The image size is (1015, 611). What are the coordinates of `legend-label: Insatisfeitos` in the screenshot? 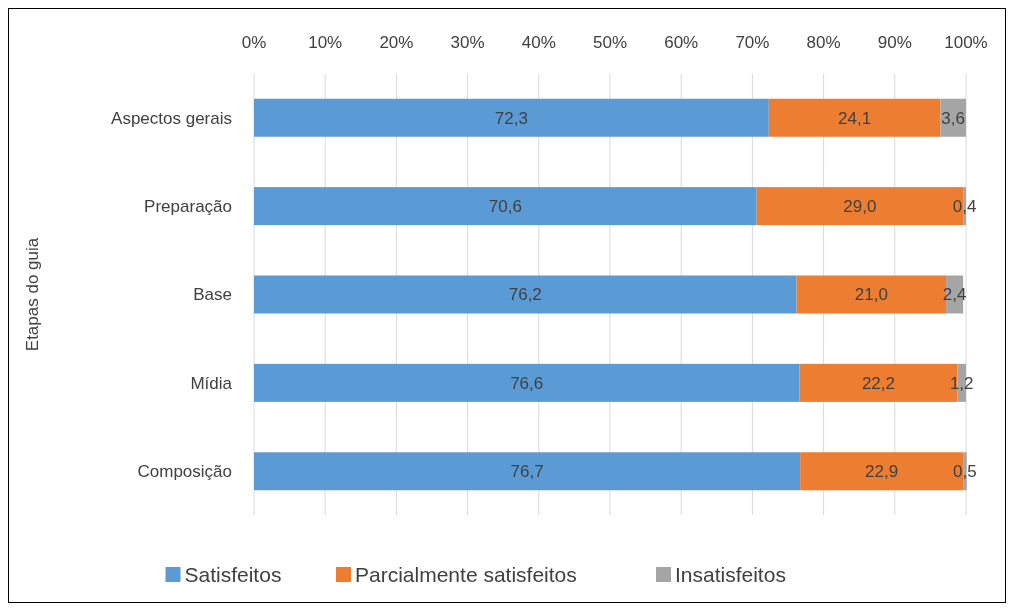 It's located at (730, 575).